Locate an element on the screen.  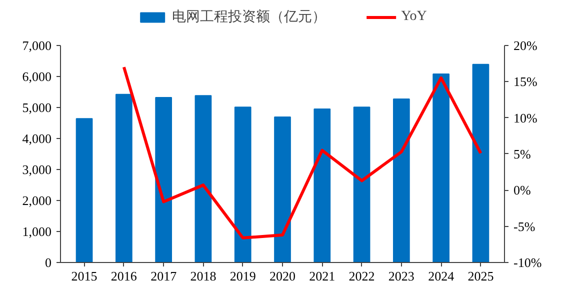
legend-label: 电网工程投资额（亿元） is located at coordinates (249, 17).